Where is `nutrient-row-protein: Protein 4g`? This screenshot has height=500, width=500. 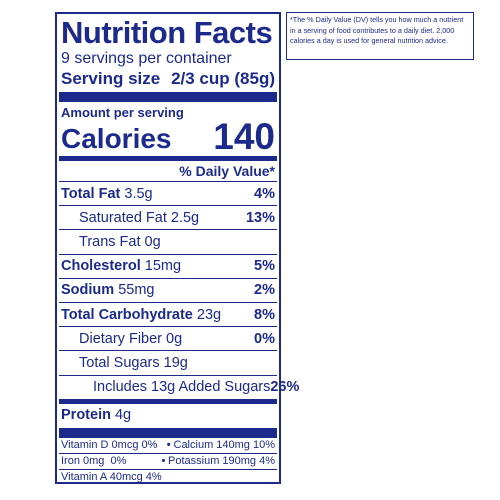
nutrient-row-protein: Protein 4g is located at coordinates (168, 415).